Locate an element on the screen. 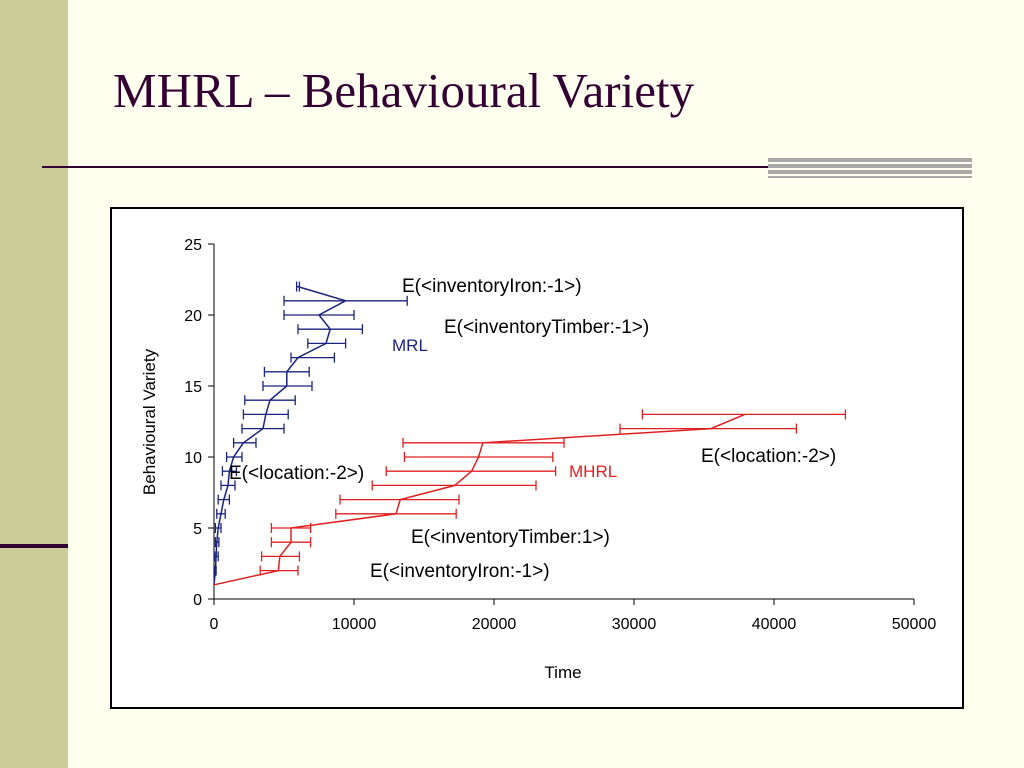 This screenshot has width=1024, height=768. slide-title: MHRL – Behavioural Variety is located at coordinates (404, 90).